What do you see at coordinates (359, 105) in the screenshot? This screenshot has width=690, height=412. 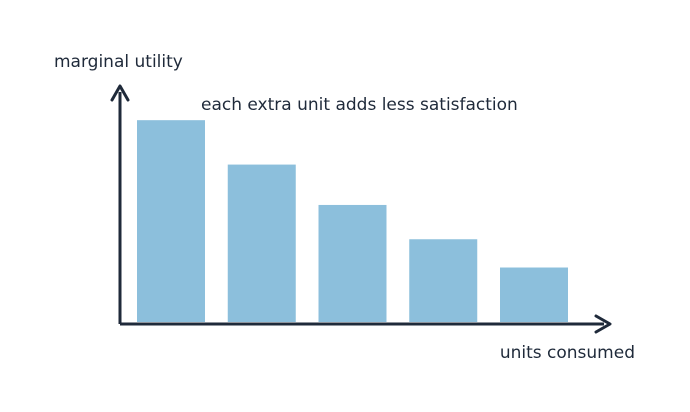 I see `chart-annotation: each extra unit adds less satisfaction` at bounding box center [359, 105].